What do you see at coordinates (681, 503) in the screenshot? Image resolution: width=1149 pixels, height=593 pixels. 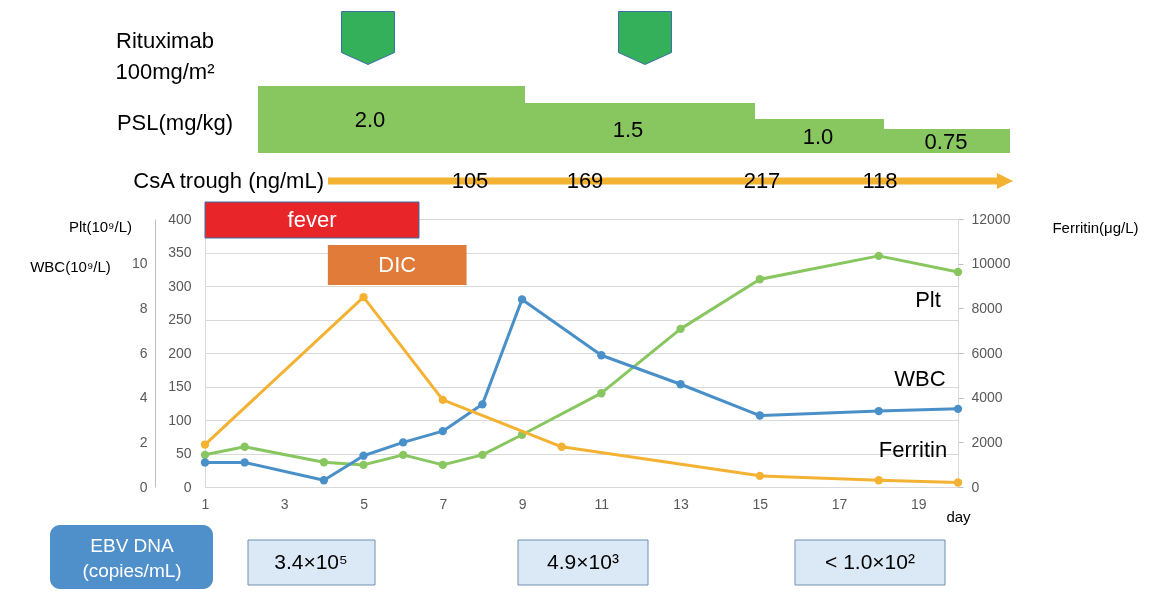 I see `x-tick-label: 13` at bounding box center [681, 503].